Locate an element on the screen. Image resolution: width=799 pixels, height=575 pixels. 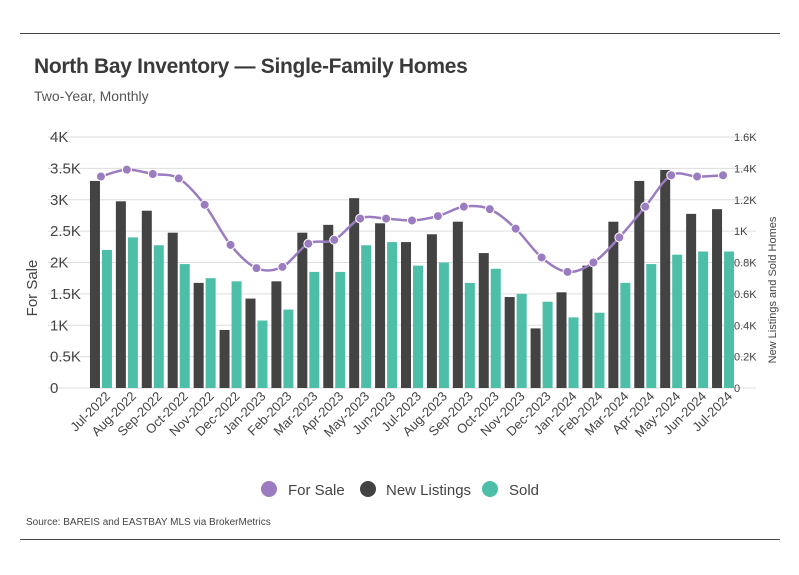
legend-item-new-listings: New Listings is located at coordinates (415, 490).